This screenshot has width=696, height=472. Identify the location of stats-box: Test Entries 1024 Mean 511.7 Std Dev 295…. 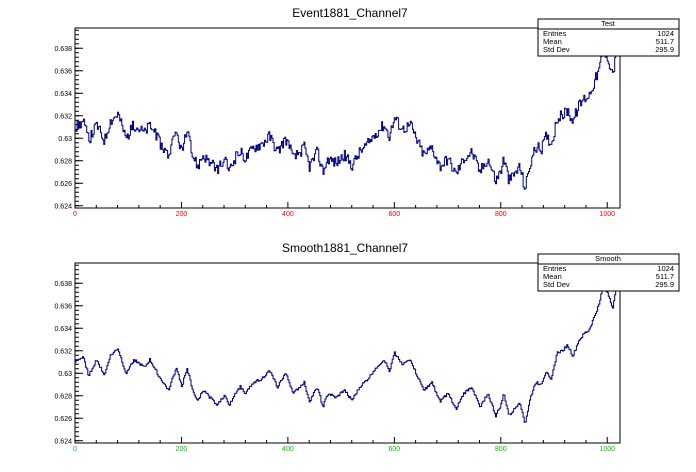
(608, 37).